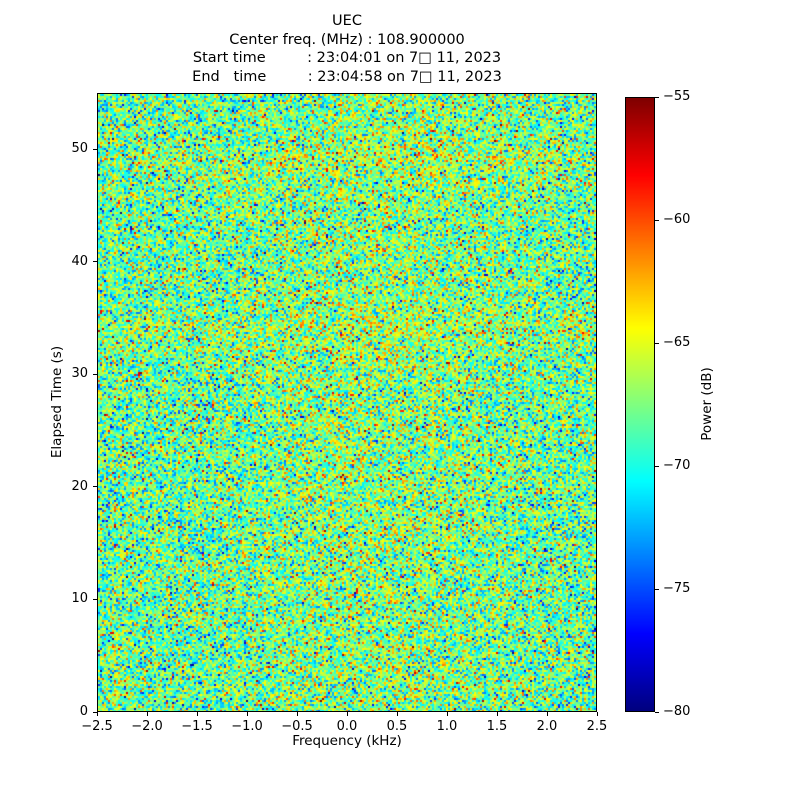  Describe the element at coordinates (347, 58) in the screenshot. I see `start-time-line: Start time : 23:04:01 on 7□ 11, 2023` at that location.